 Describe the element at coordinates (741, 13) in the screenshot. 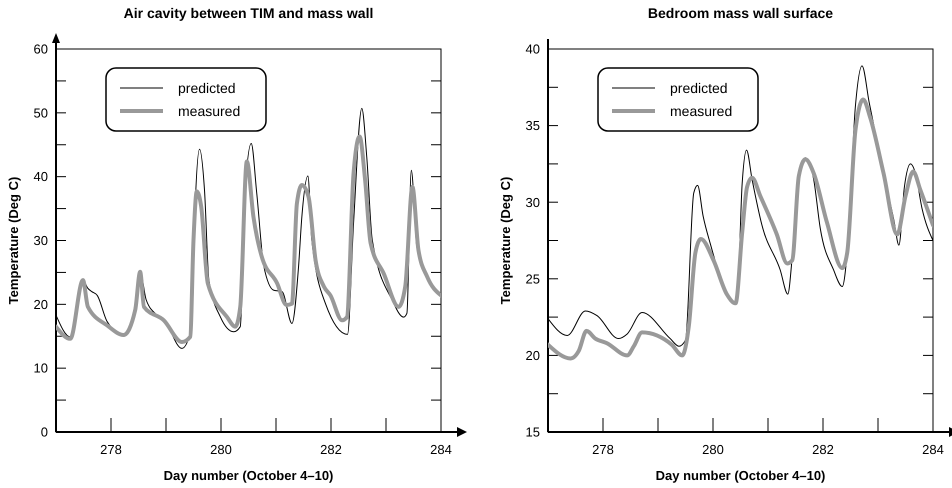

I see `chart-title: Bedroom mass wall surface` at that location.